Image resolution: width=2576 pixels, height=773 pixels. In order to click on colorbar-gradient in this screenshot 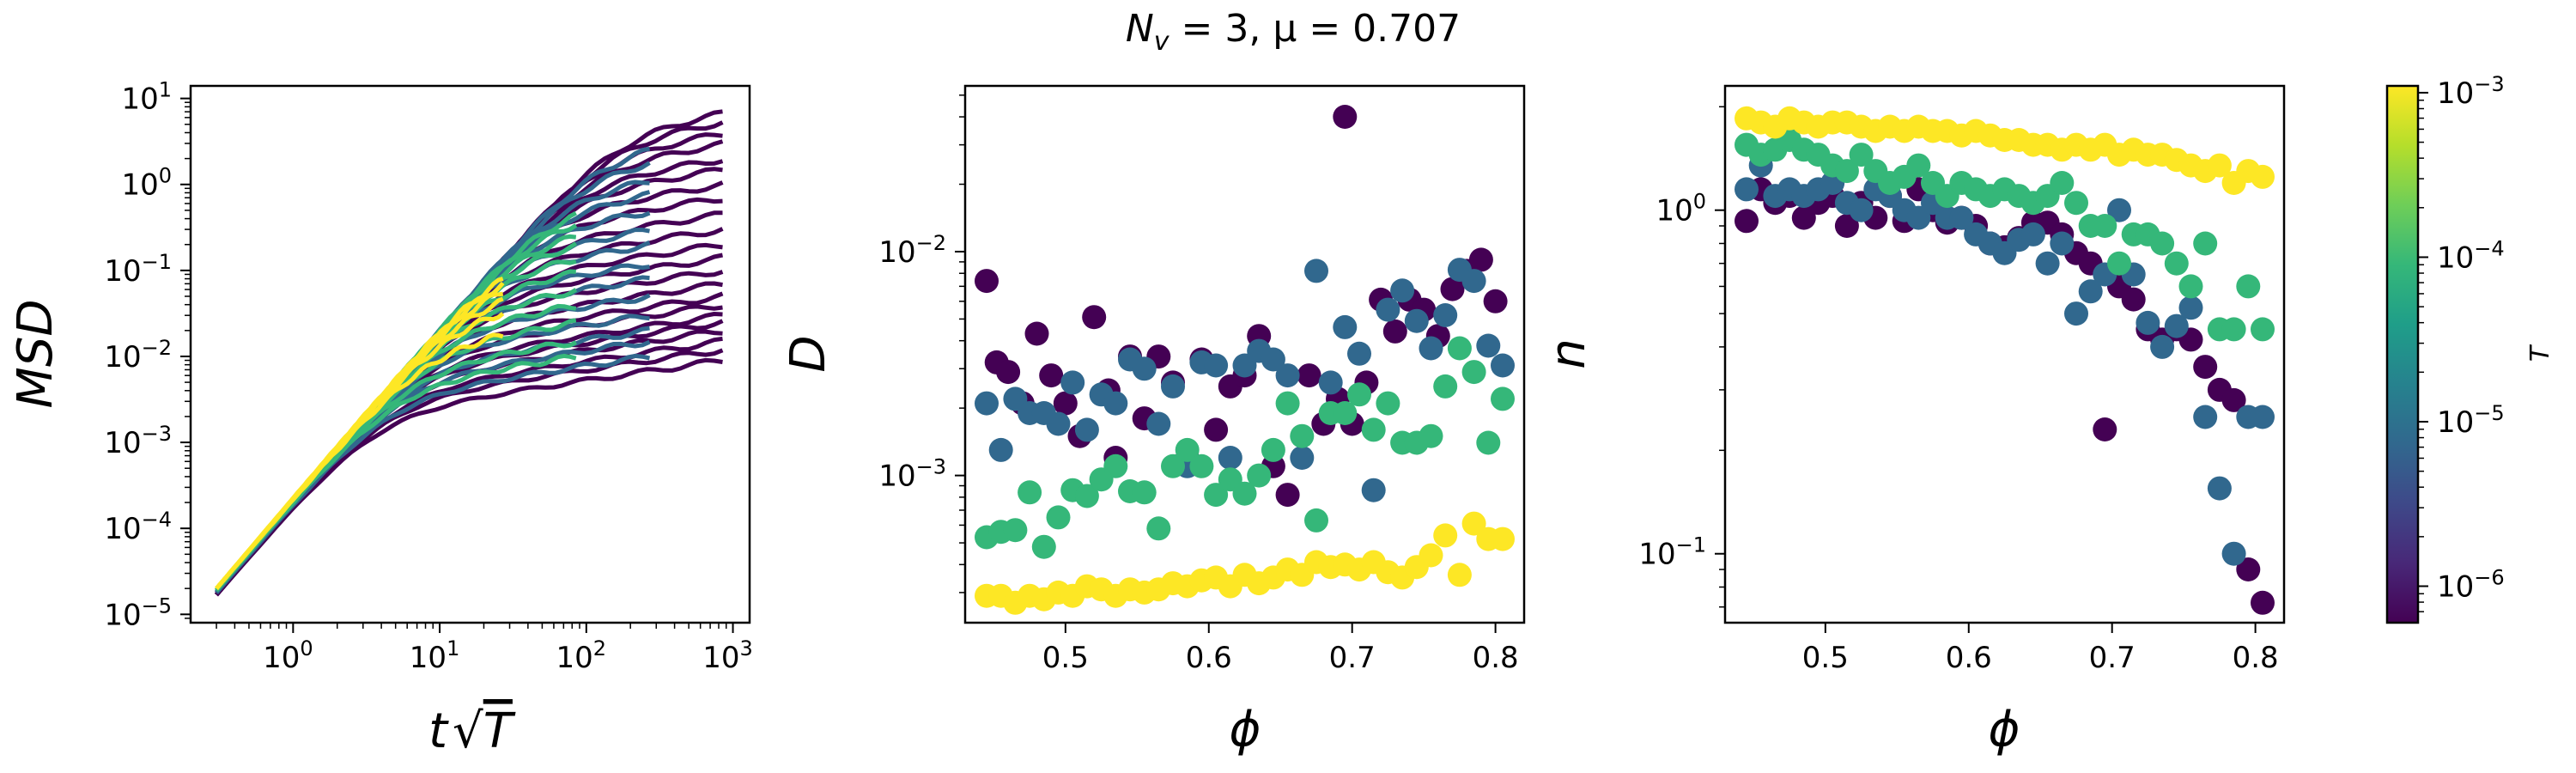, I will do `click(2402, 354)`.